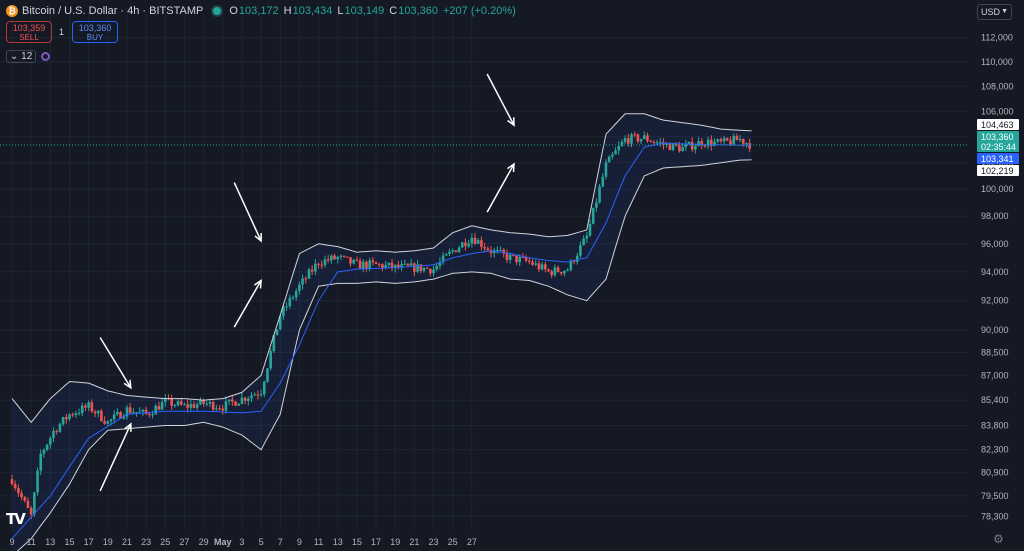 The image size is (1024, 551). What do you see at coordinates (998, 141) in the screenshot?
I see `price-axis-label-box` at bounding box center [998, 141].